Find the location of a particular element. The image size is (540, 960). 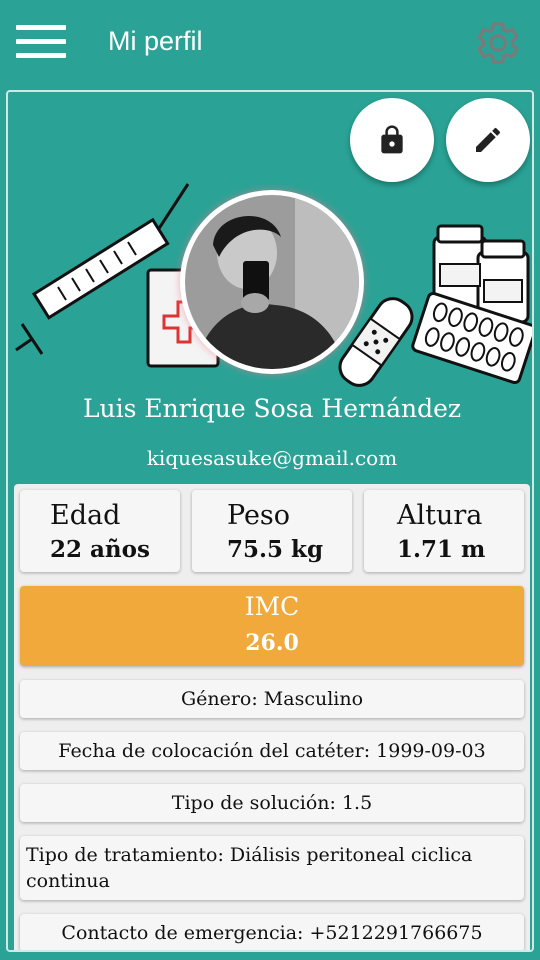

weight-label: Peso is located at coordinates (259, 515).